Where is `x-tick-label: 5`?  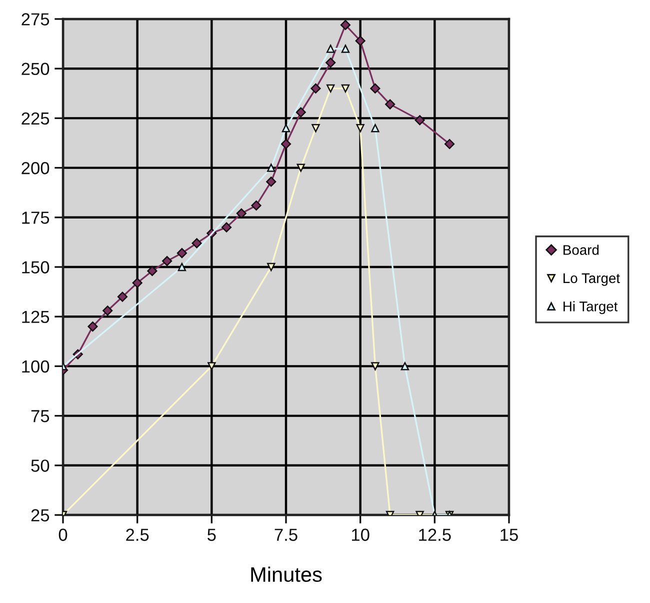 x-tick-label: 5 is located at coordinates (212, 534).